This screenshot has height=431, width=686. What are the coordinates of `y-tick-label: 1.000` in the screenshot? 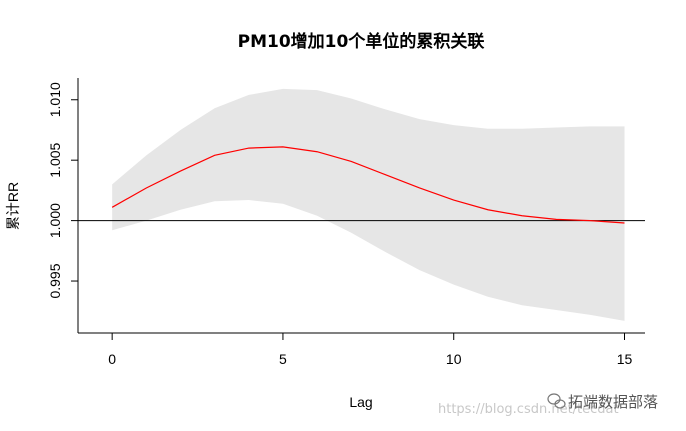 It's located at (55, 220).